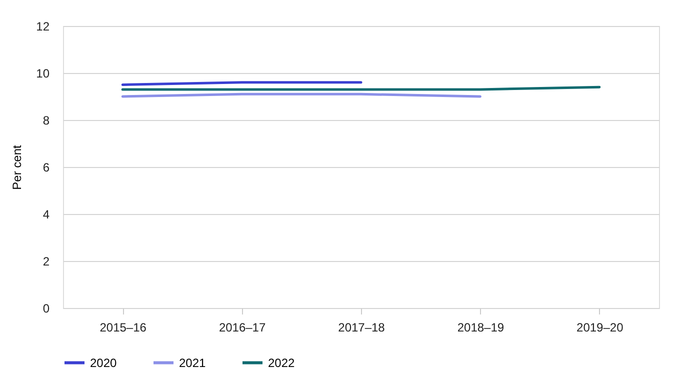  Describe the element at coordinates (43, 73) in the screenshot. I see `y-tick-label: 10` at that location.